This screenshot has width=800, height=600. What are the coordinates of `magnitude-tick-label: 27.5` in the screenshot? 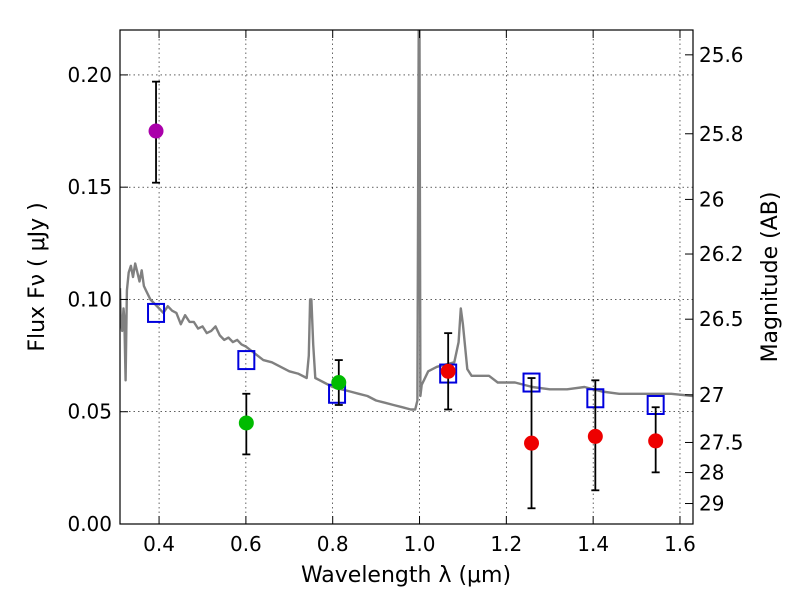 It's located at (721, 442).